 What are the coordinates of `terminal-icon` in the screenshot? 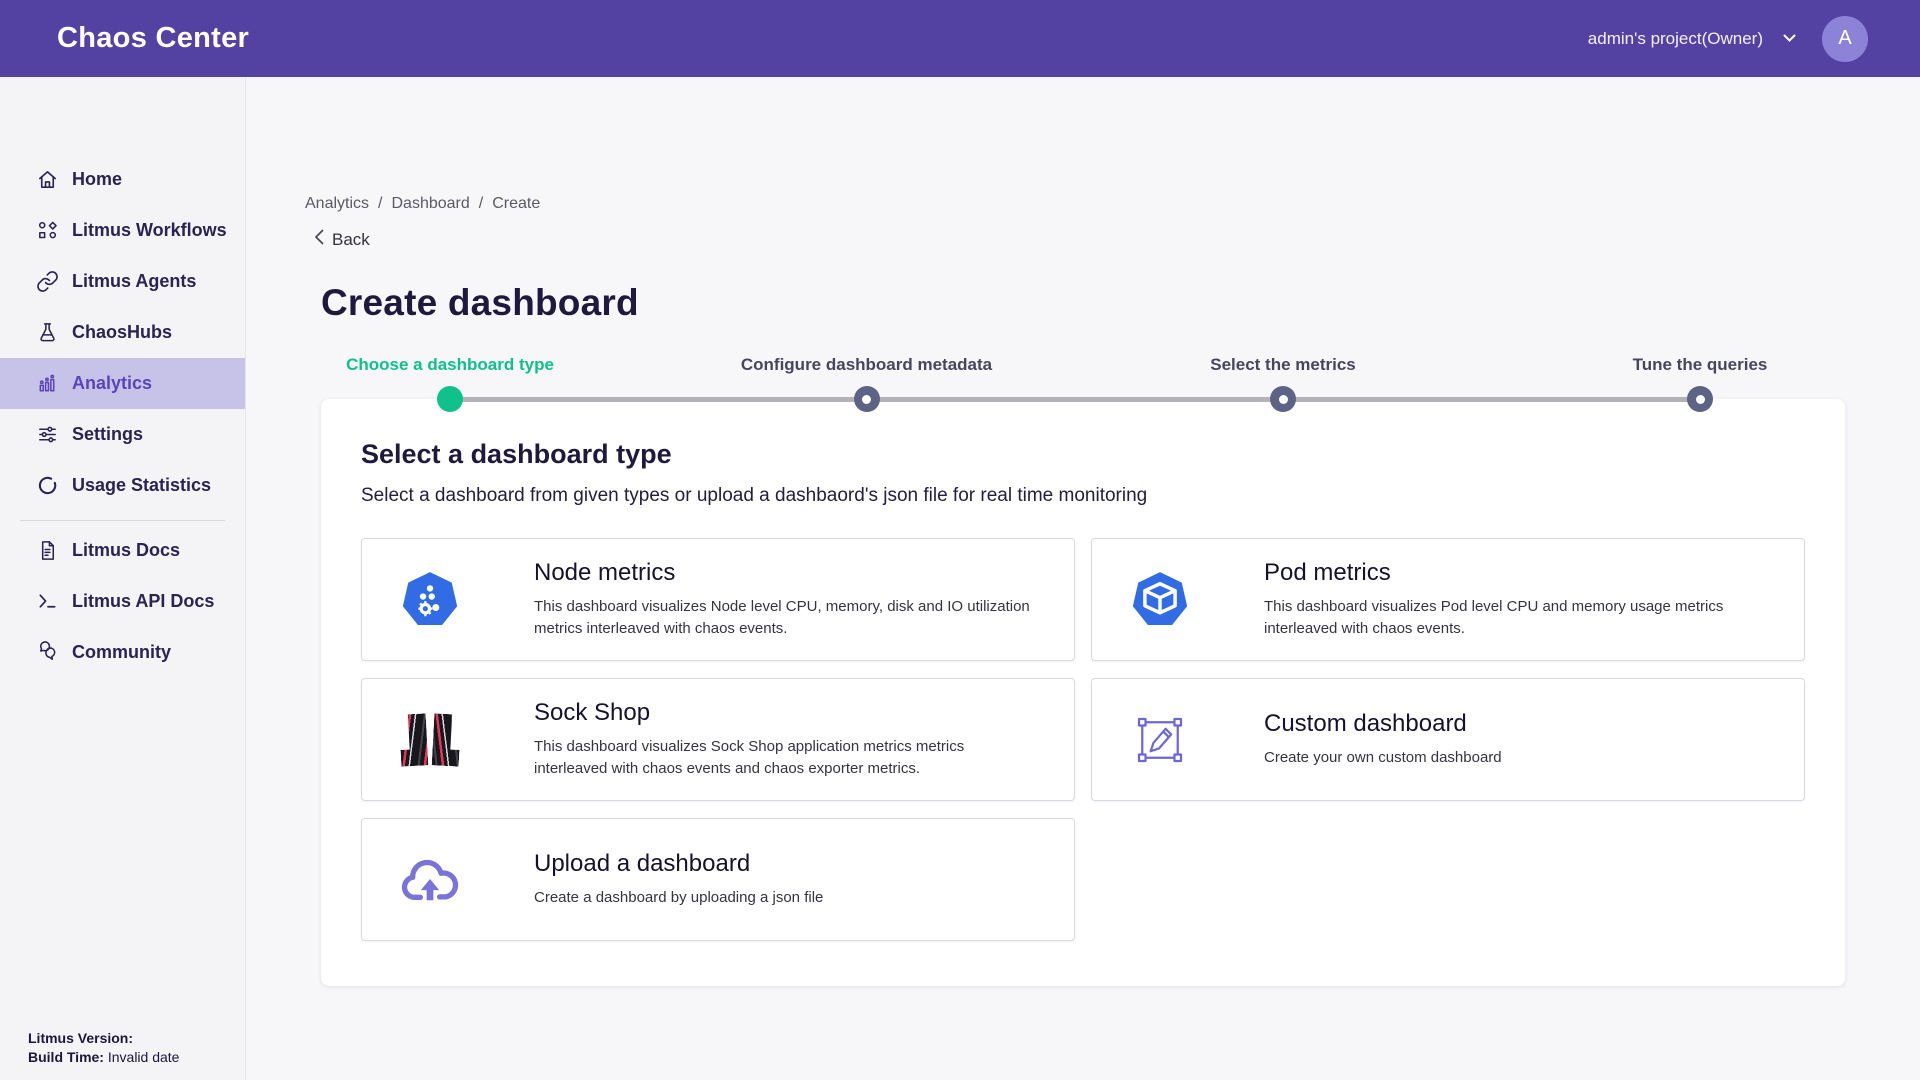 It's located at (47, 602).